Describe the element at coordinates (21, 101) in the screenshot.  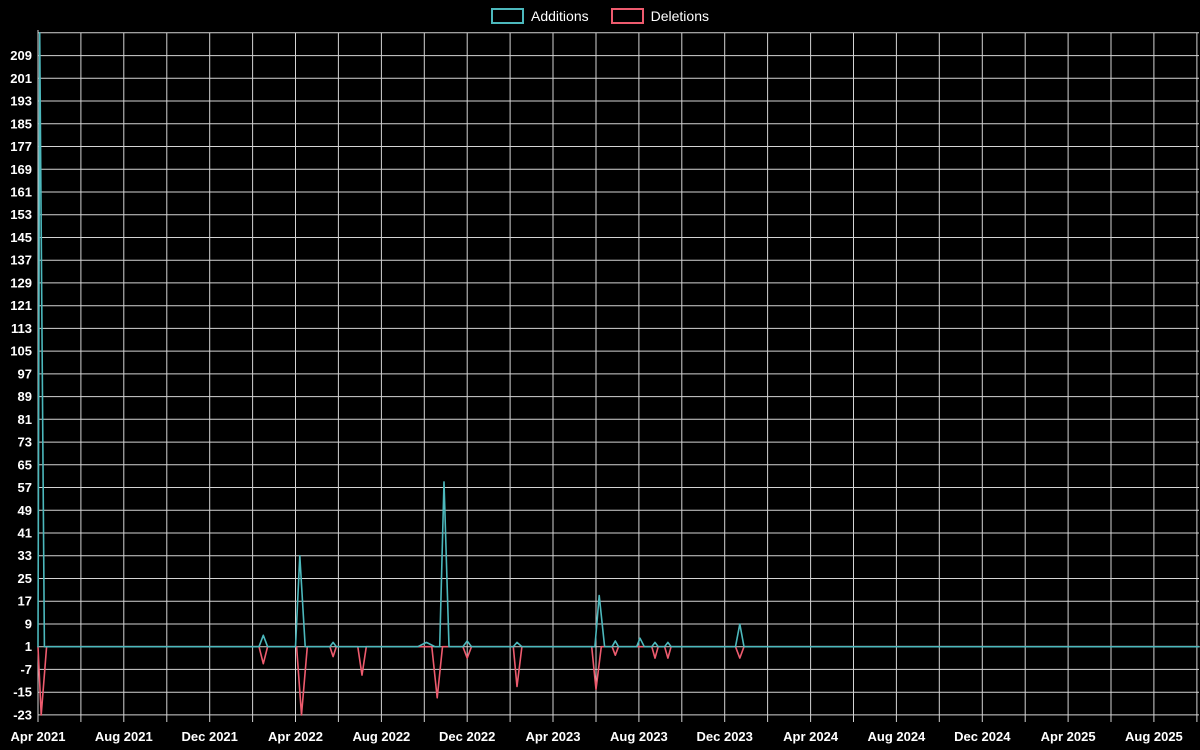
I see `svg-text: 193` at that location.